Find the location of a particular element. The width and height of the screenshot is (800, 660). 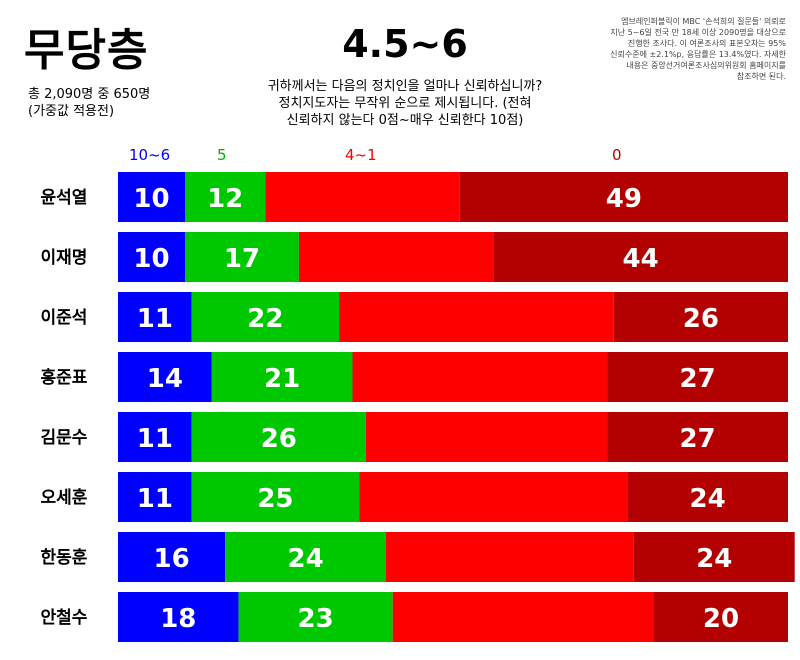

bar-value-label: 25 is located at coordinates (275, 499).